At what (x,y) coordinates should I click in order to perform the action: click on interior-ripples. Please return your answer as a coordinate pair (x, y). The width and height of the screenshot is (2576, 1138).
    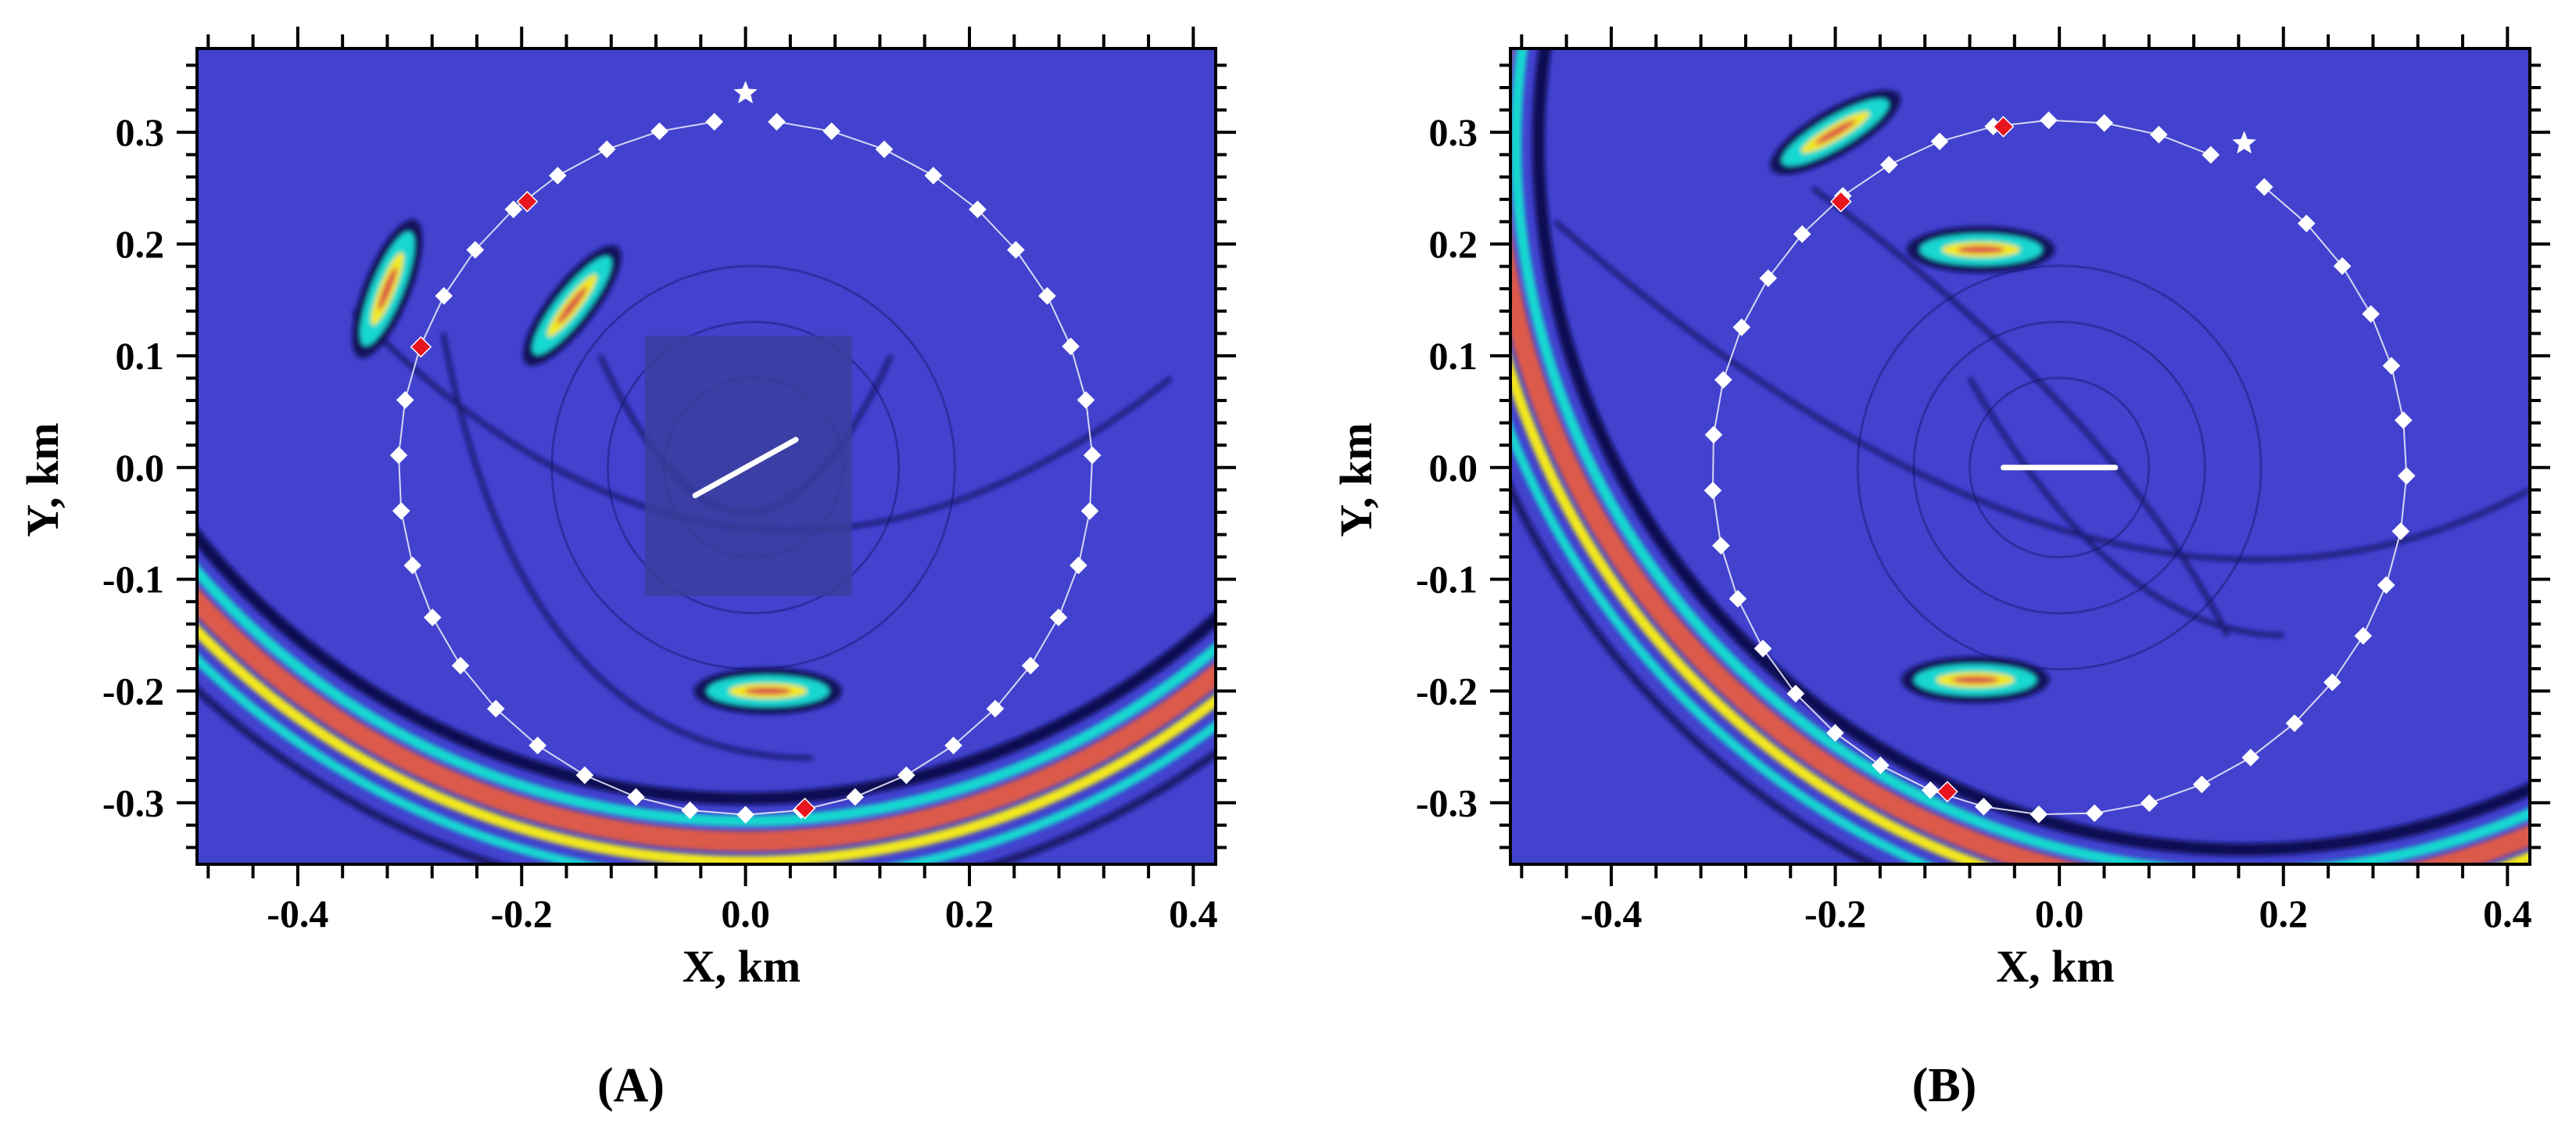
    Looking at the image, I should click on (2059, 467).